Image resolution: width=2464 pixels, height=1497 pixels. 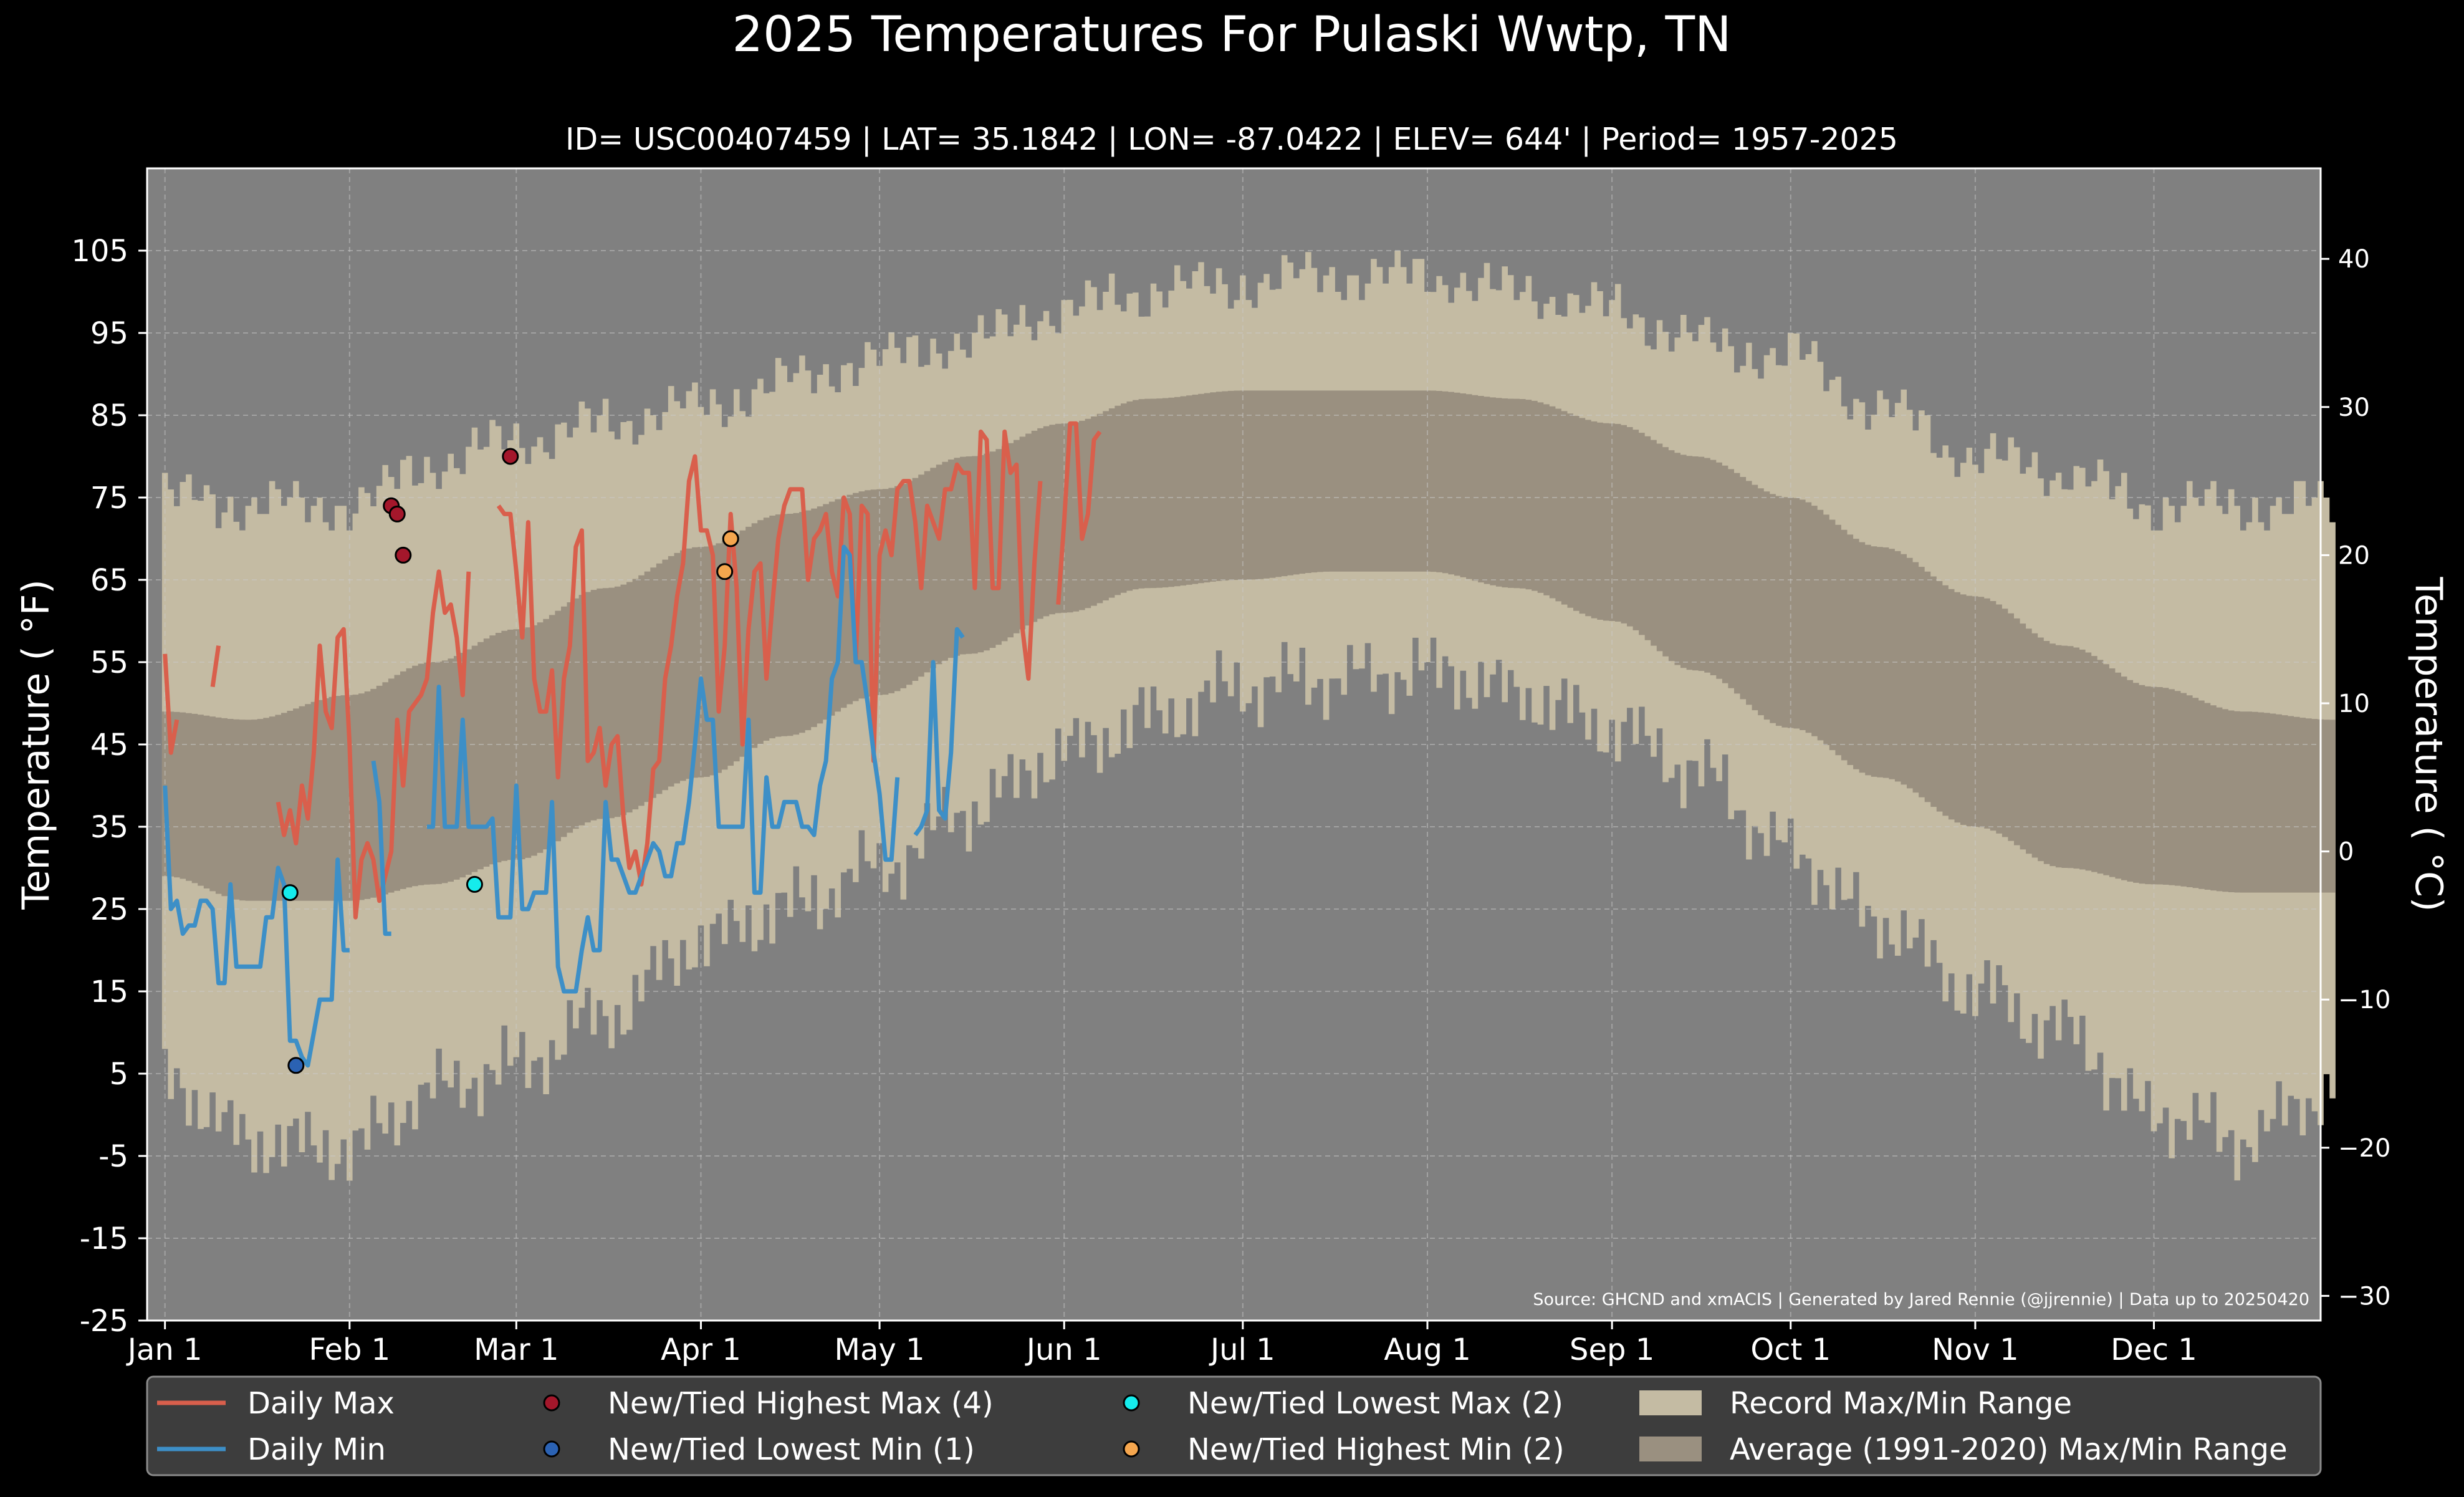 What do you see at coordinates (516, 1349) in the screenshot?
I see `x-tick-label: Mar 1` at bounding box center [516, 1349].